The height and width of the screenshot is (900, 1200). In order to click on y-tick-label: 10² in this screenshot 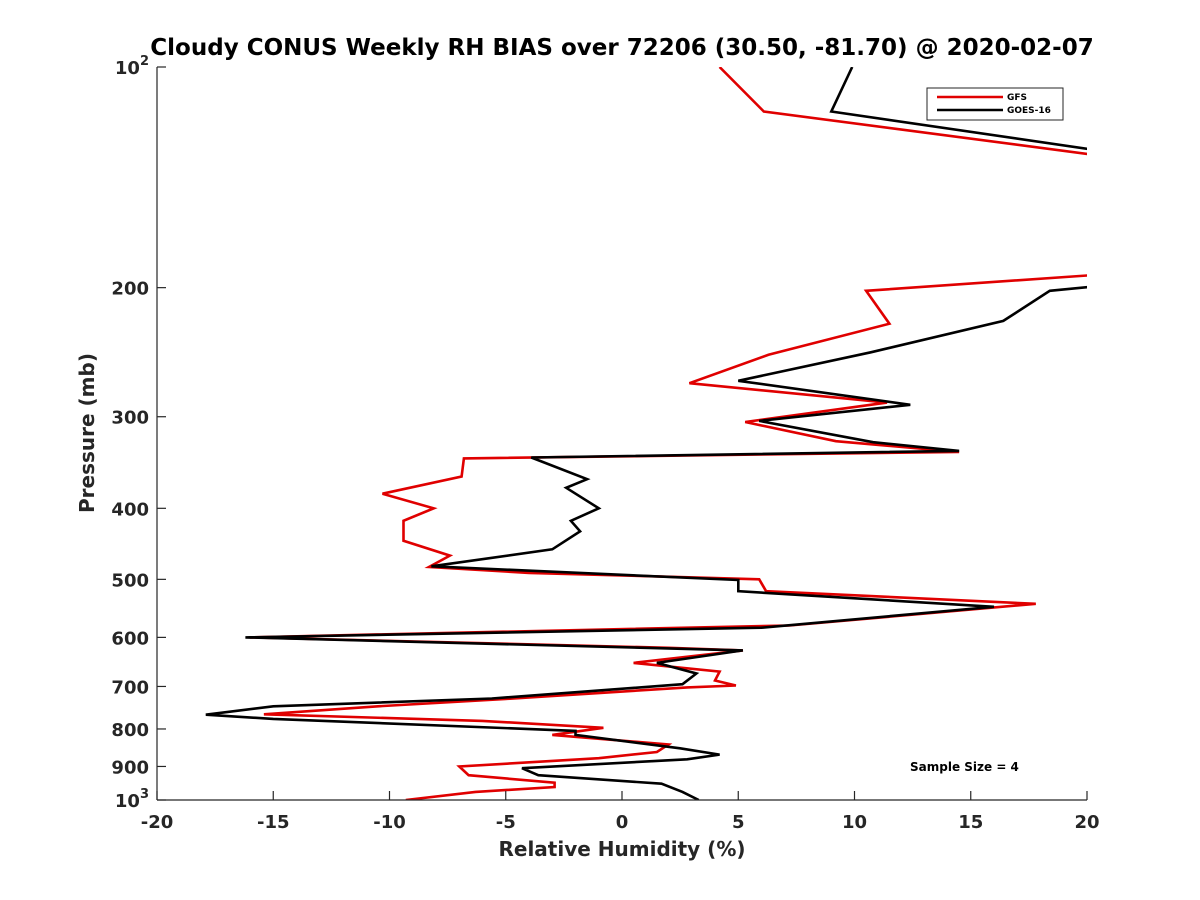, I will do `click(132, 66)`.